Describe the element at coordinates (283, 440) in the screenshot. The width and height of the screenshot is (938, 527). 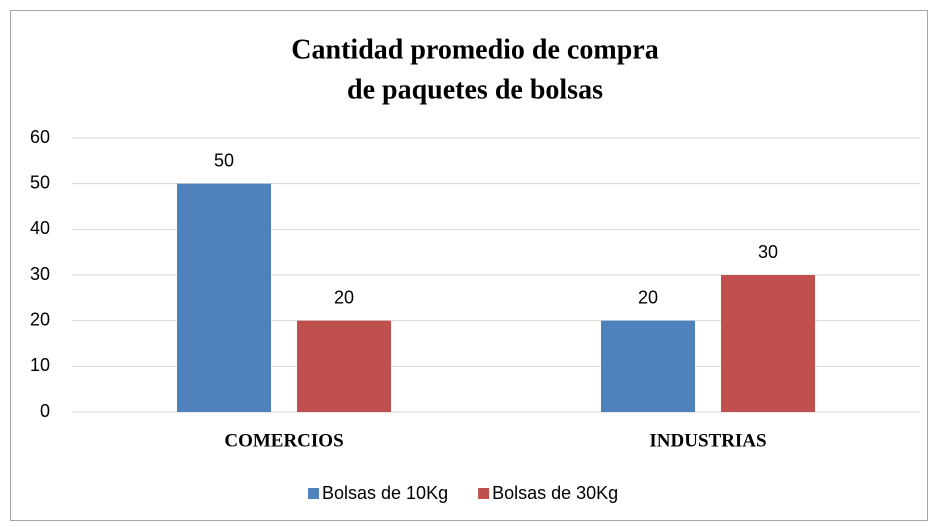
I see `x-tick-label: COMERCIOS` at that location.